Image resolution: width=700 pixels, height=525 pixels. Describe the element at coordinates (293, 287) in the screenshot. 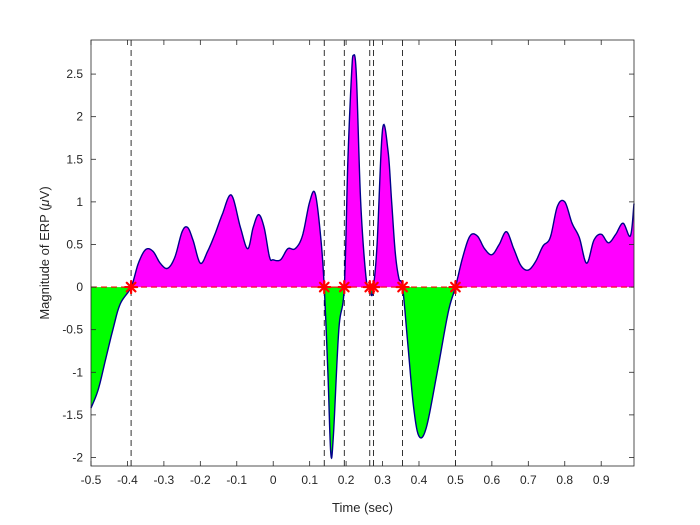

I see `zero-crossing-markers` at that location.